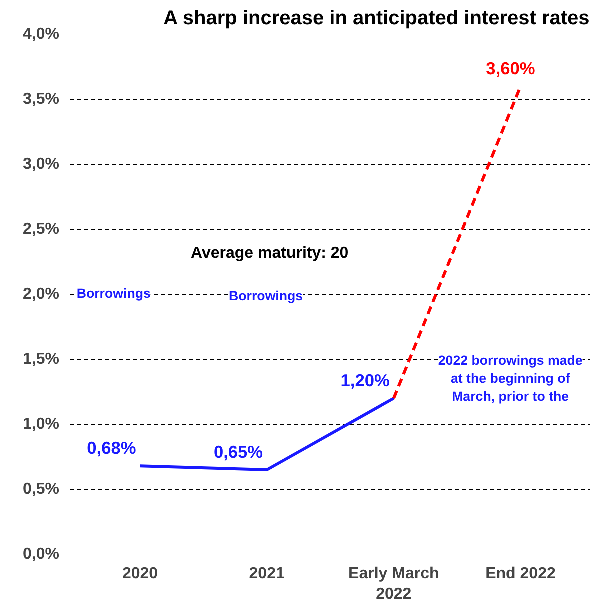  I want to click on annotation: Average maturity: 20, so click(269, 253).